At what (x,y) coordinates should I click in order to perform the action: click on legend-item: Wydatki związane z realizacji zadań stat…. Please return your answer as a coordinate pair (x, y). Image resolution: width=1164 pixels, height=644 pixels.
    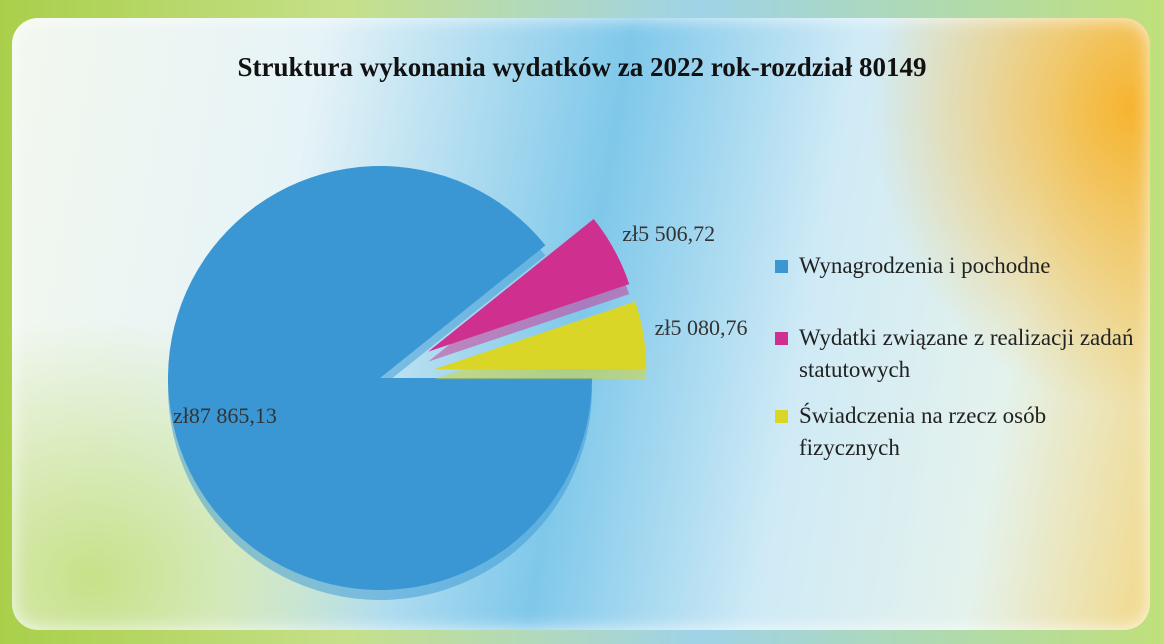
    Looking at the image, I should click on (955, 354).